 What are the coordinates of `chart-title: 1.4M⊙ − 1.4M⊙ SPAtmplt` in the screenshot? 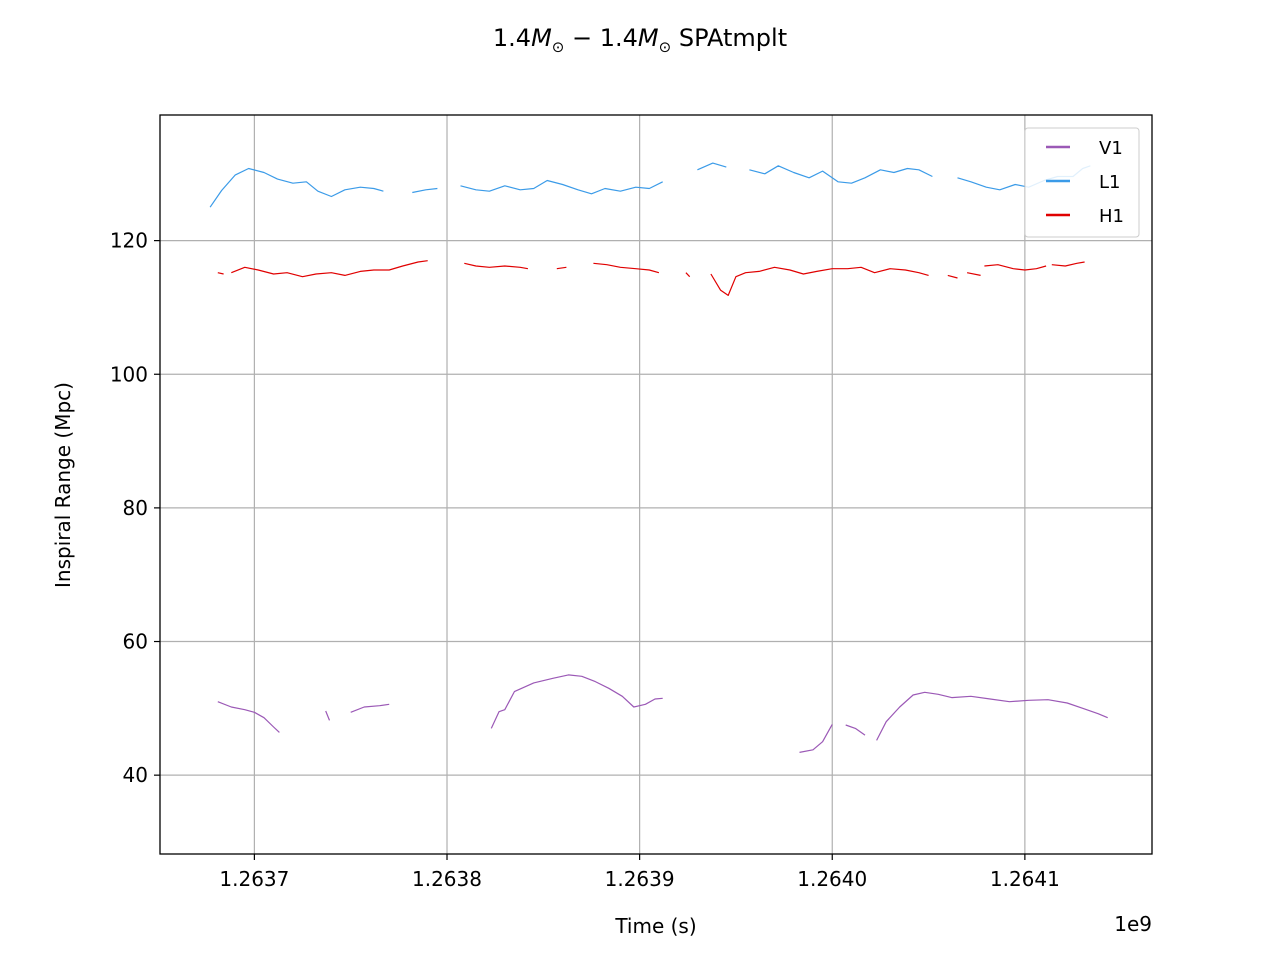 It's located at (640, 40).